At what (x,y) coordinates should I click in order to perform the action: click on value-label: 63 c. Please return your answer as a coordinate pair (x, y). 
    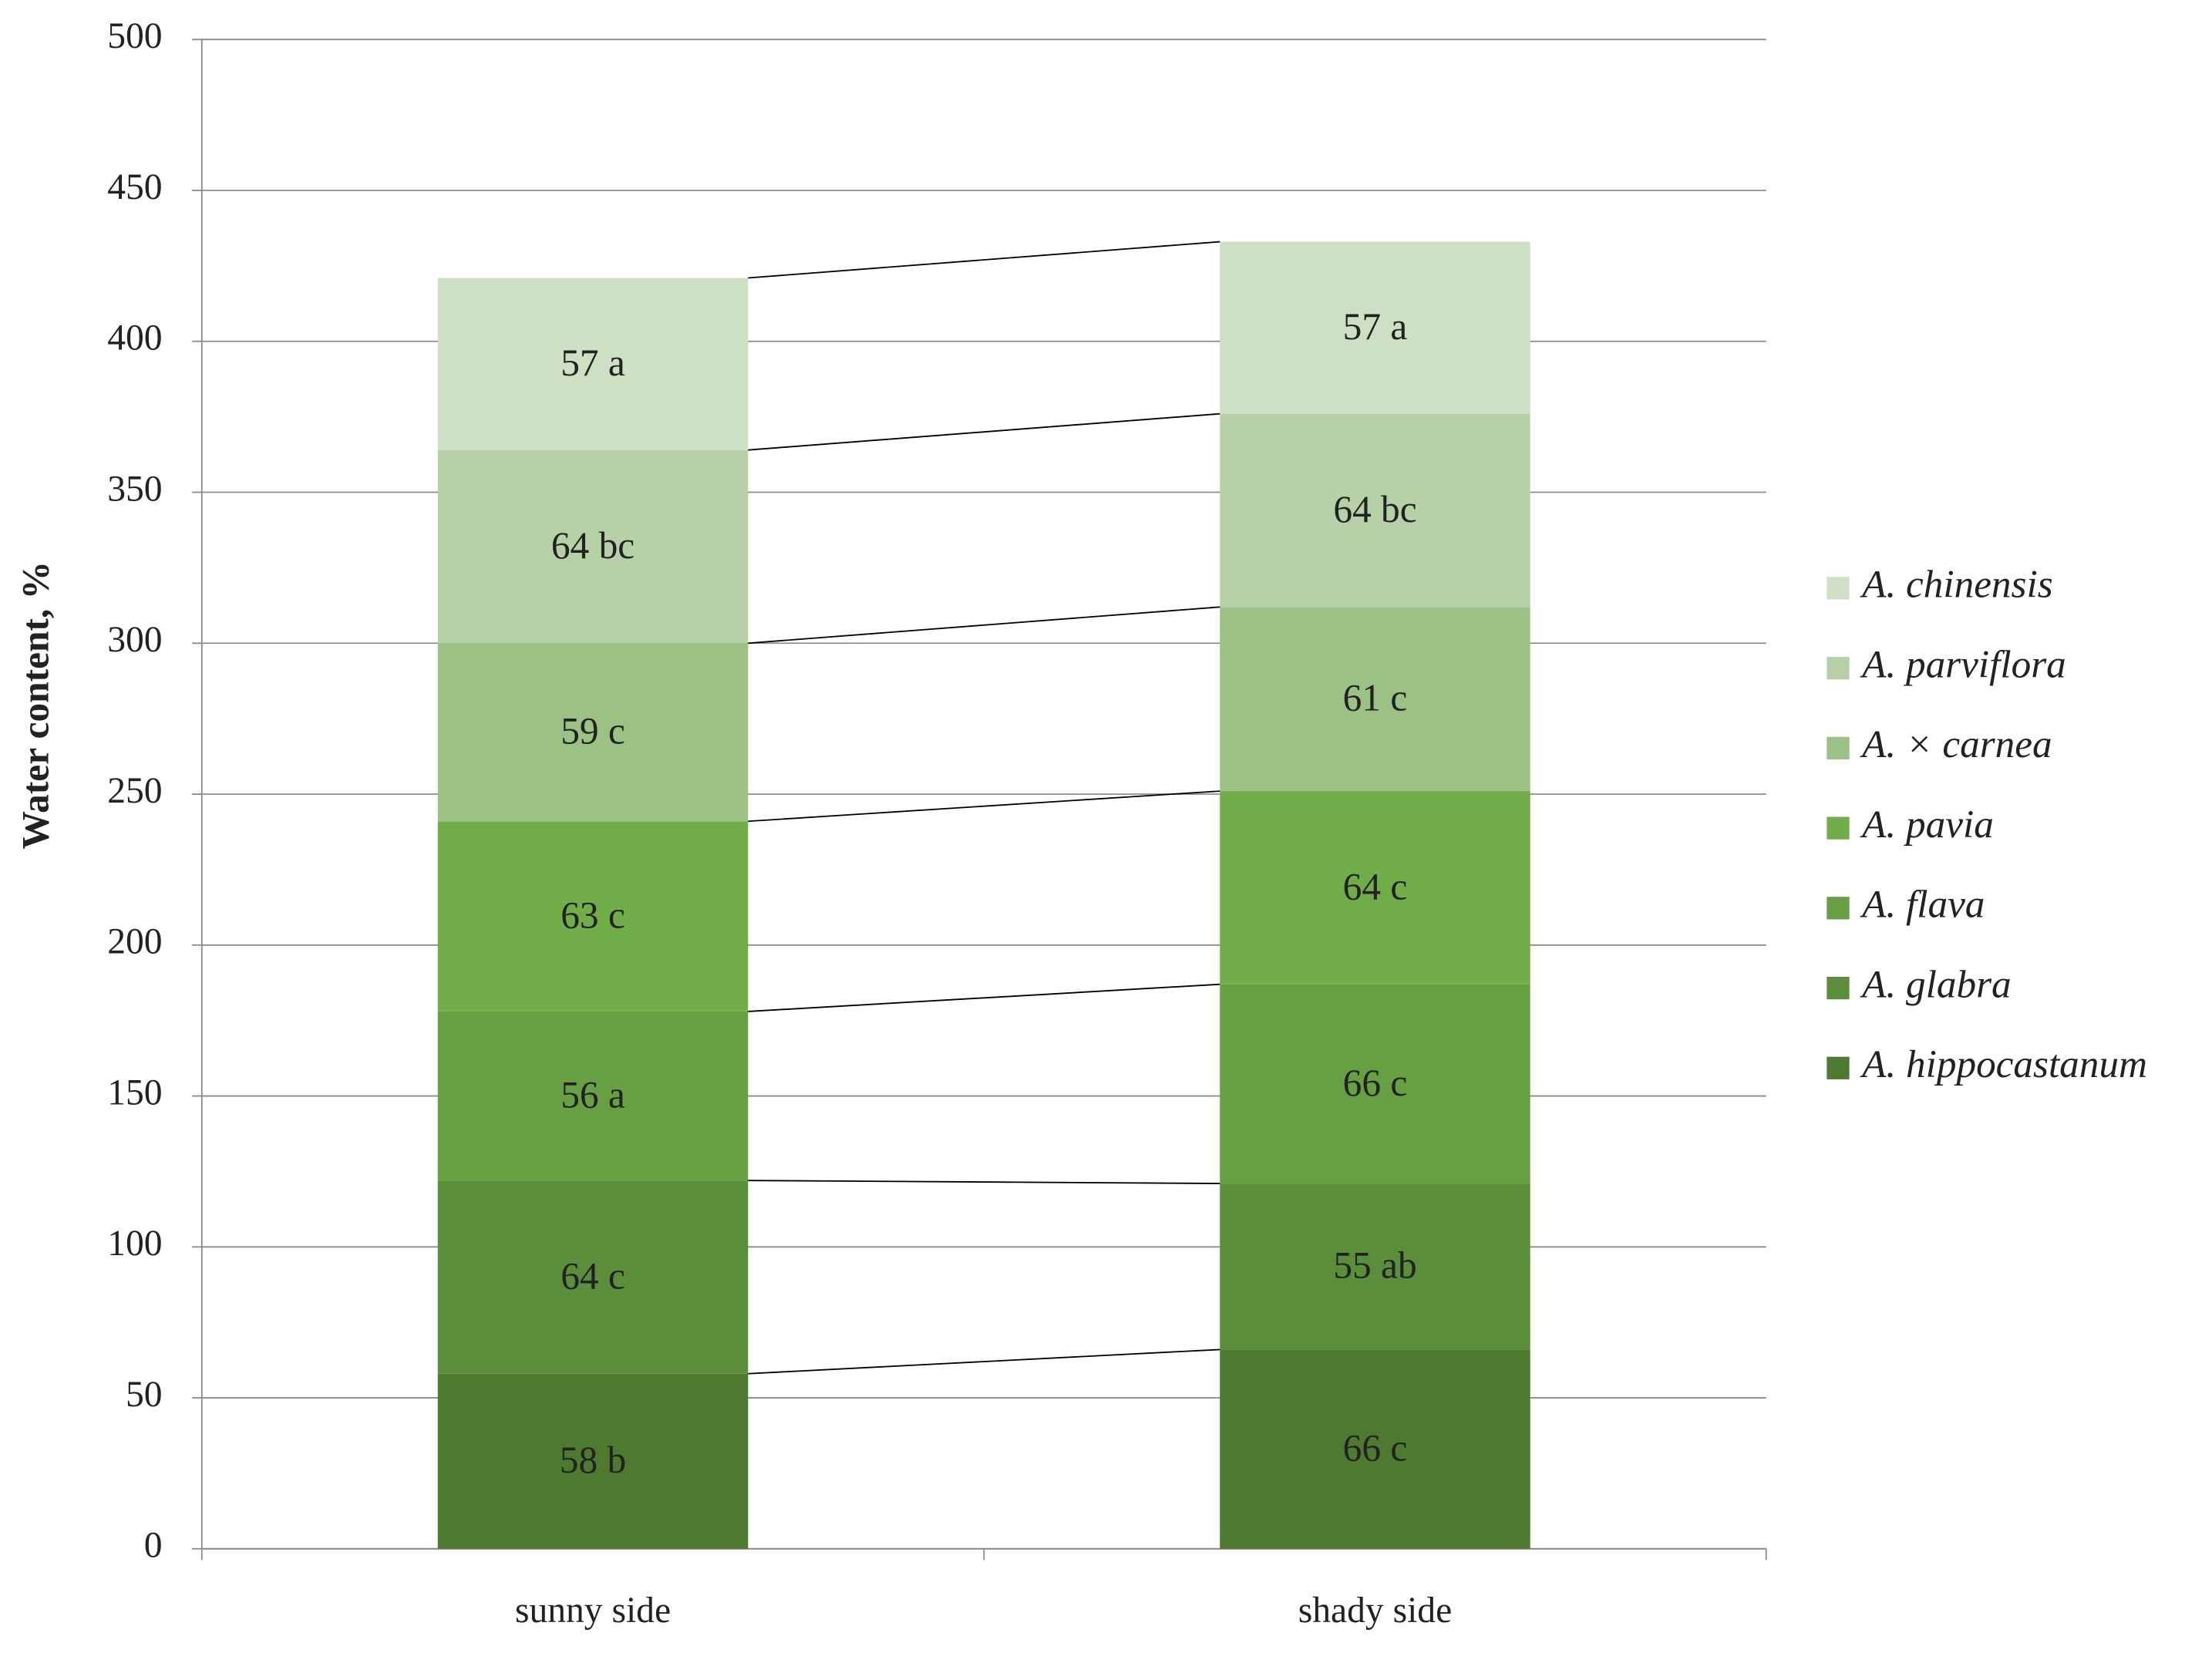
    Looking at the image, I should click on (593, 915).